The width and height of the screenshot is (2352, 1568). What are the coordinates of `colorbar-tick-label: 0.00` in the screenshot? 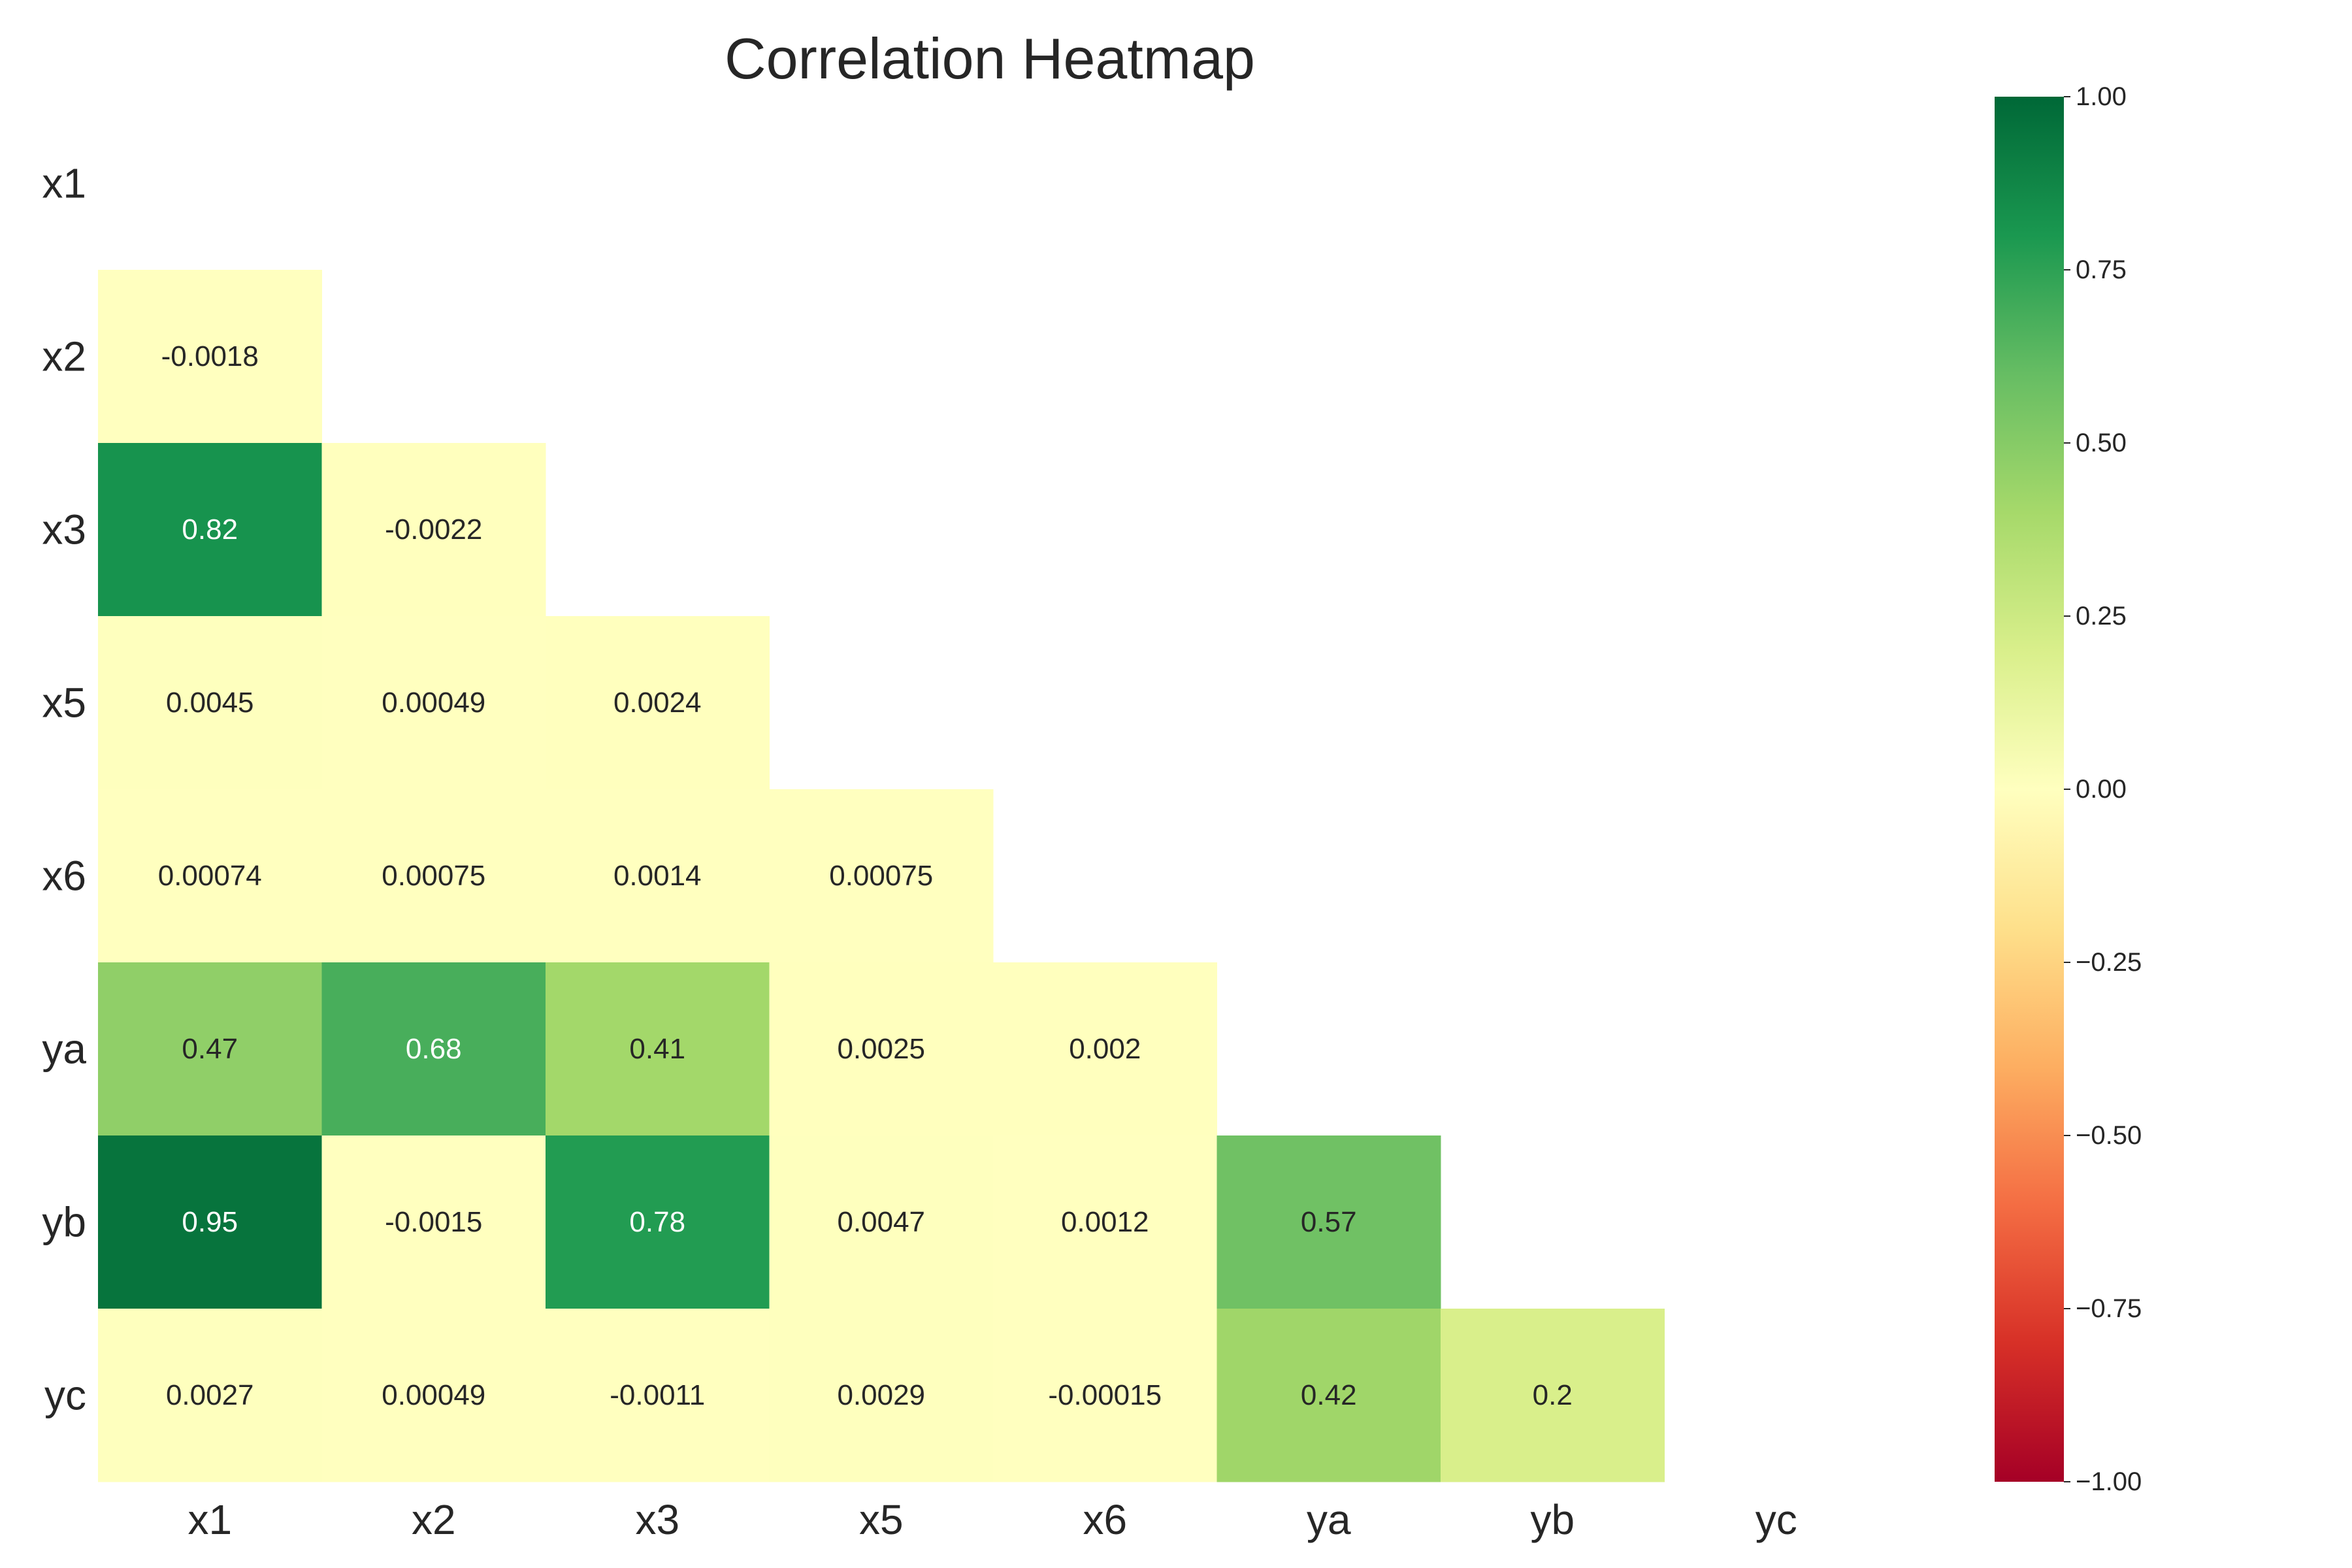 It's located at (2101, 789).